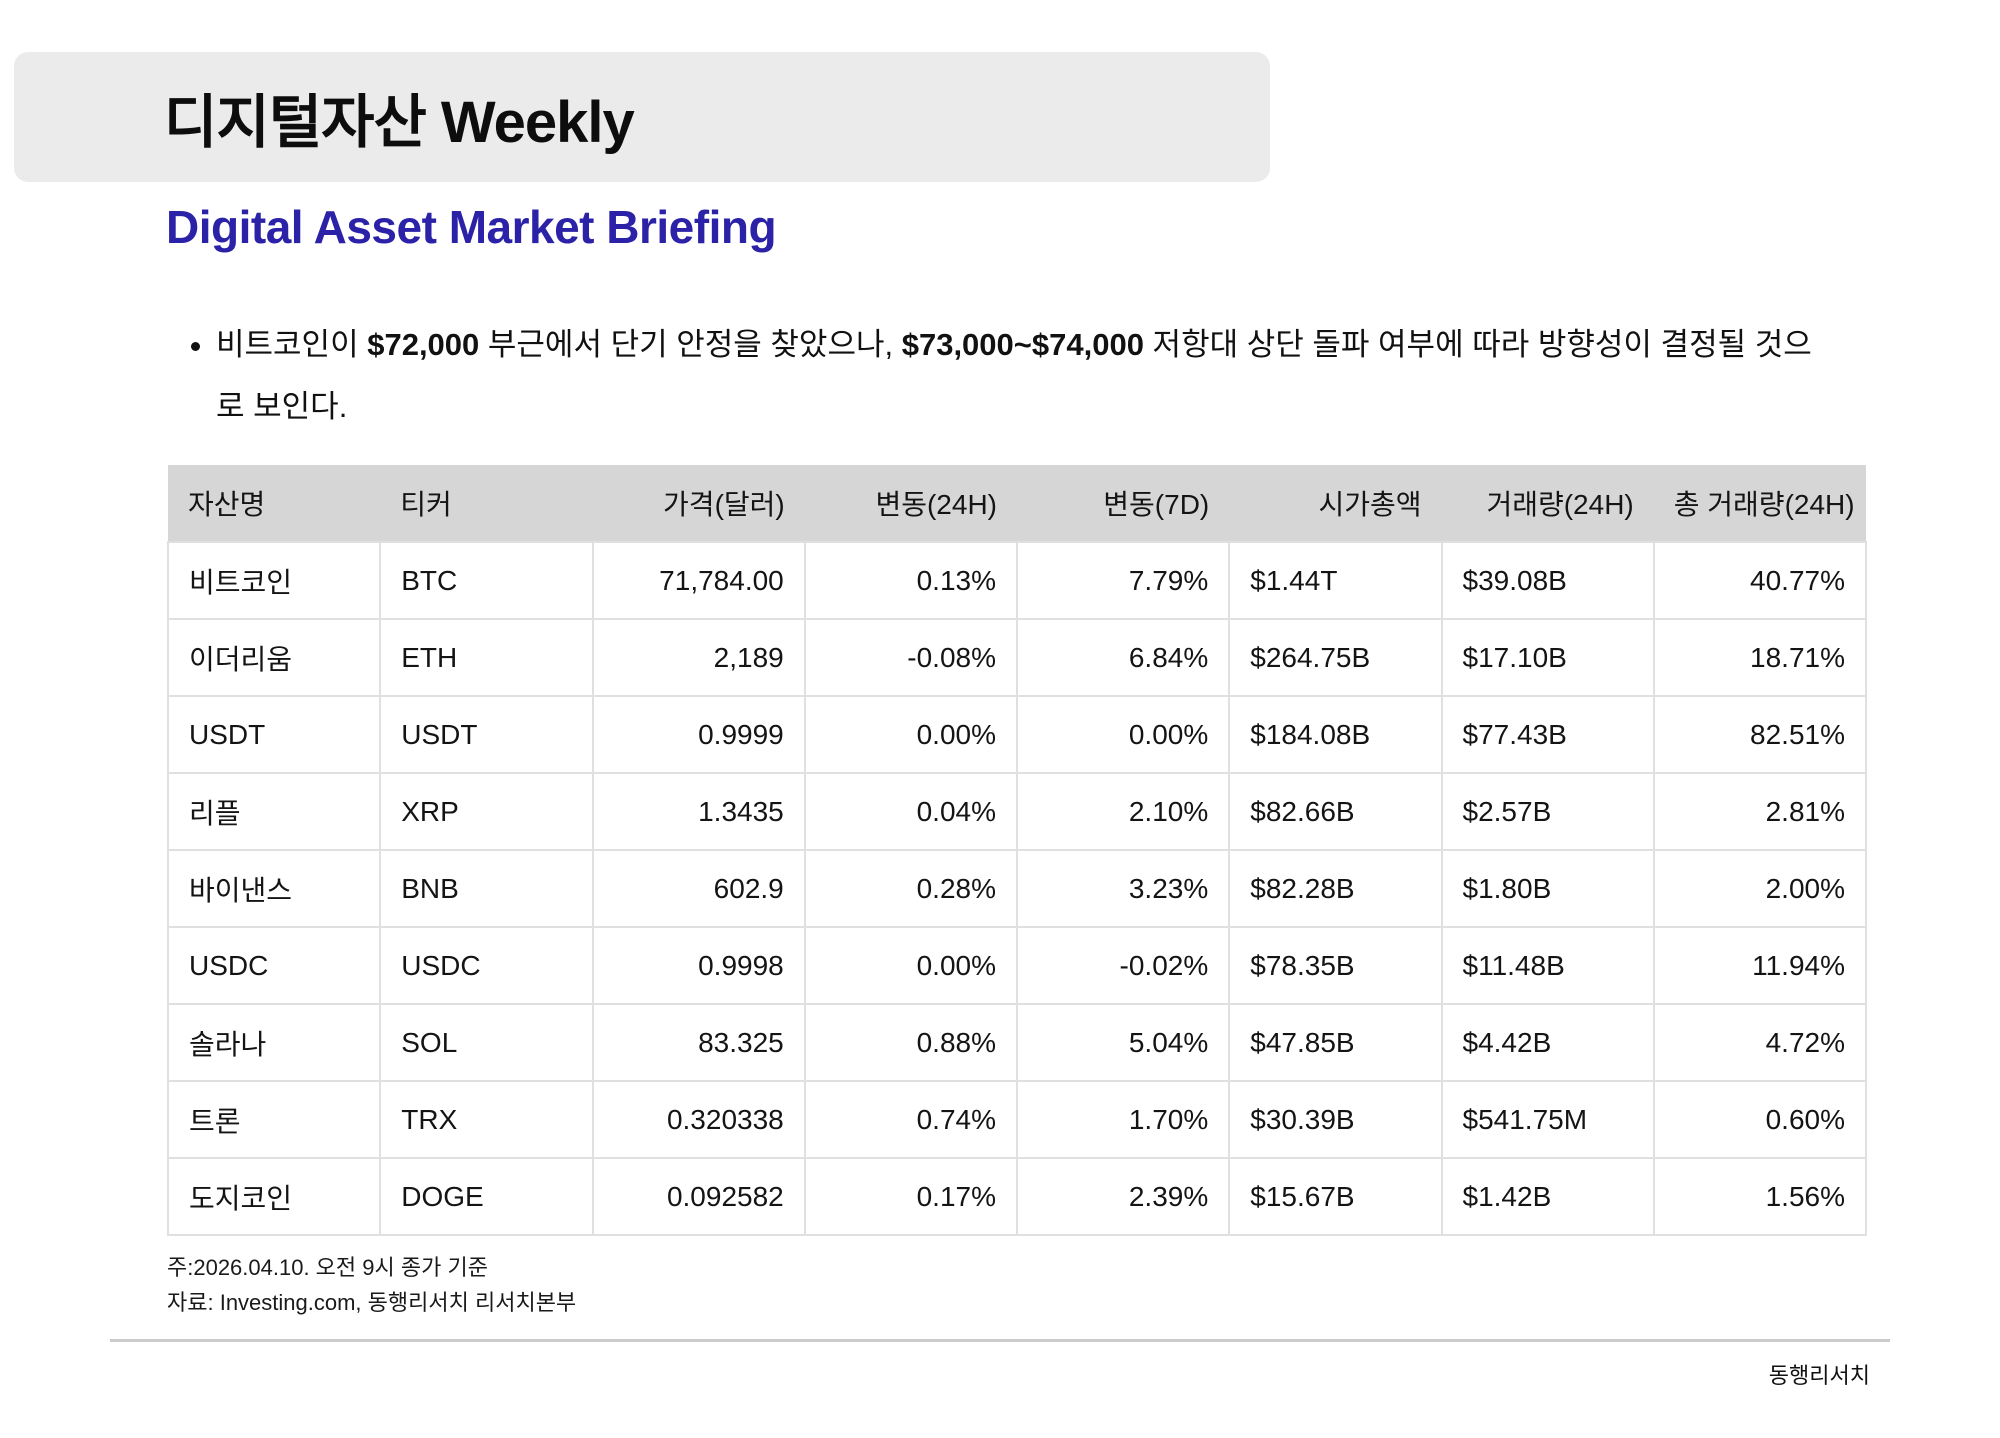  I want to click on table-cell: $11.48B, so click(1547, 965).